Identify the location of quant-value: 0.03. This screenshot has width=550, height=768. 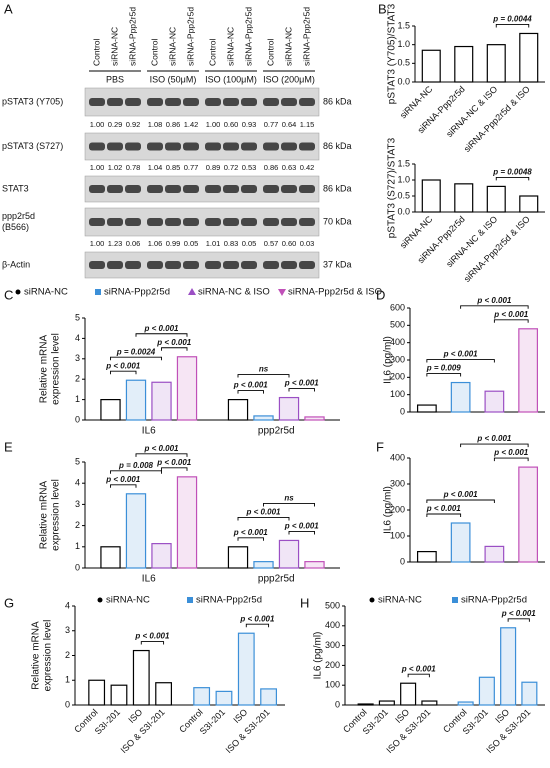
(307, 243).